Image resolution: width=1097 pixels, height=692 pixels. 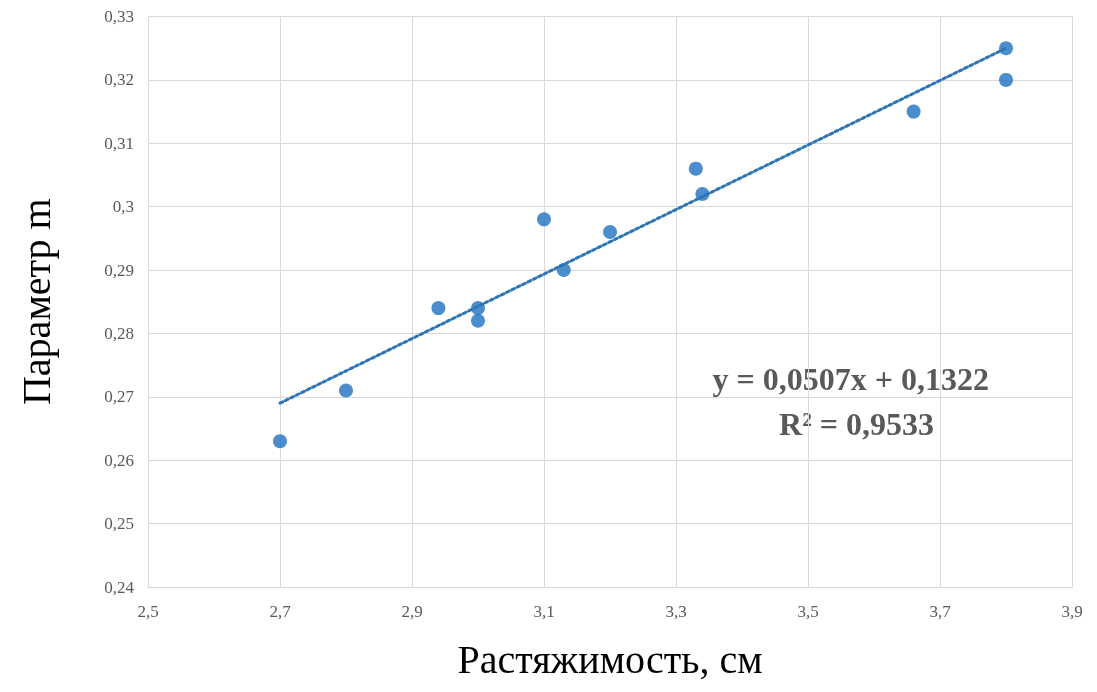 What do you see at coordinates (123, 207) in the screenshot?
I see `y-tick-label: 0,3` at bounding box center [123, 207].